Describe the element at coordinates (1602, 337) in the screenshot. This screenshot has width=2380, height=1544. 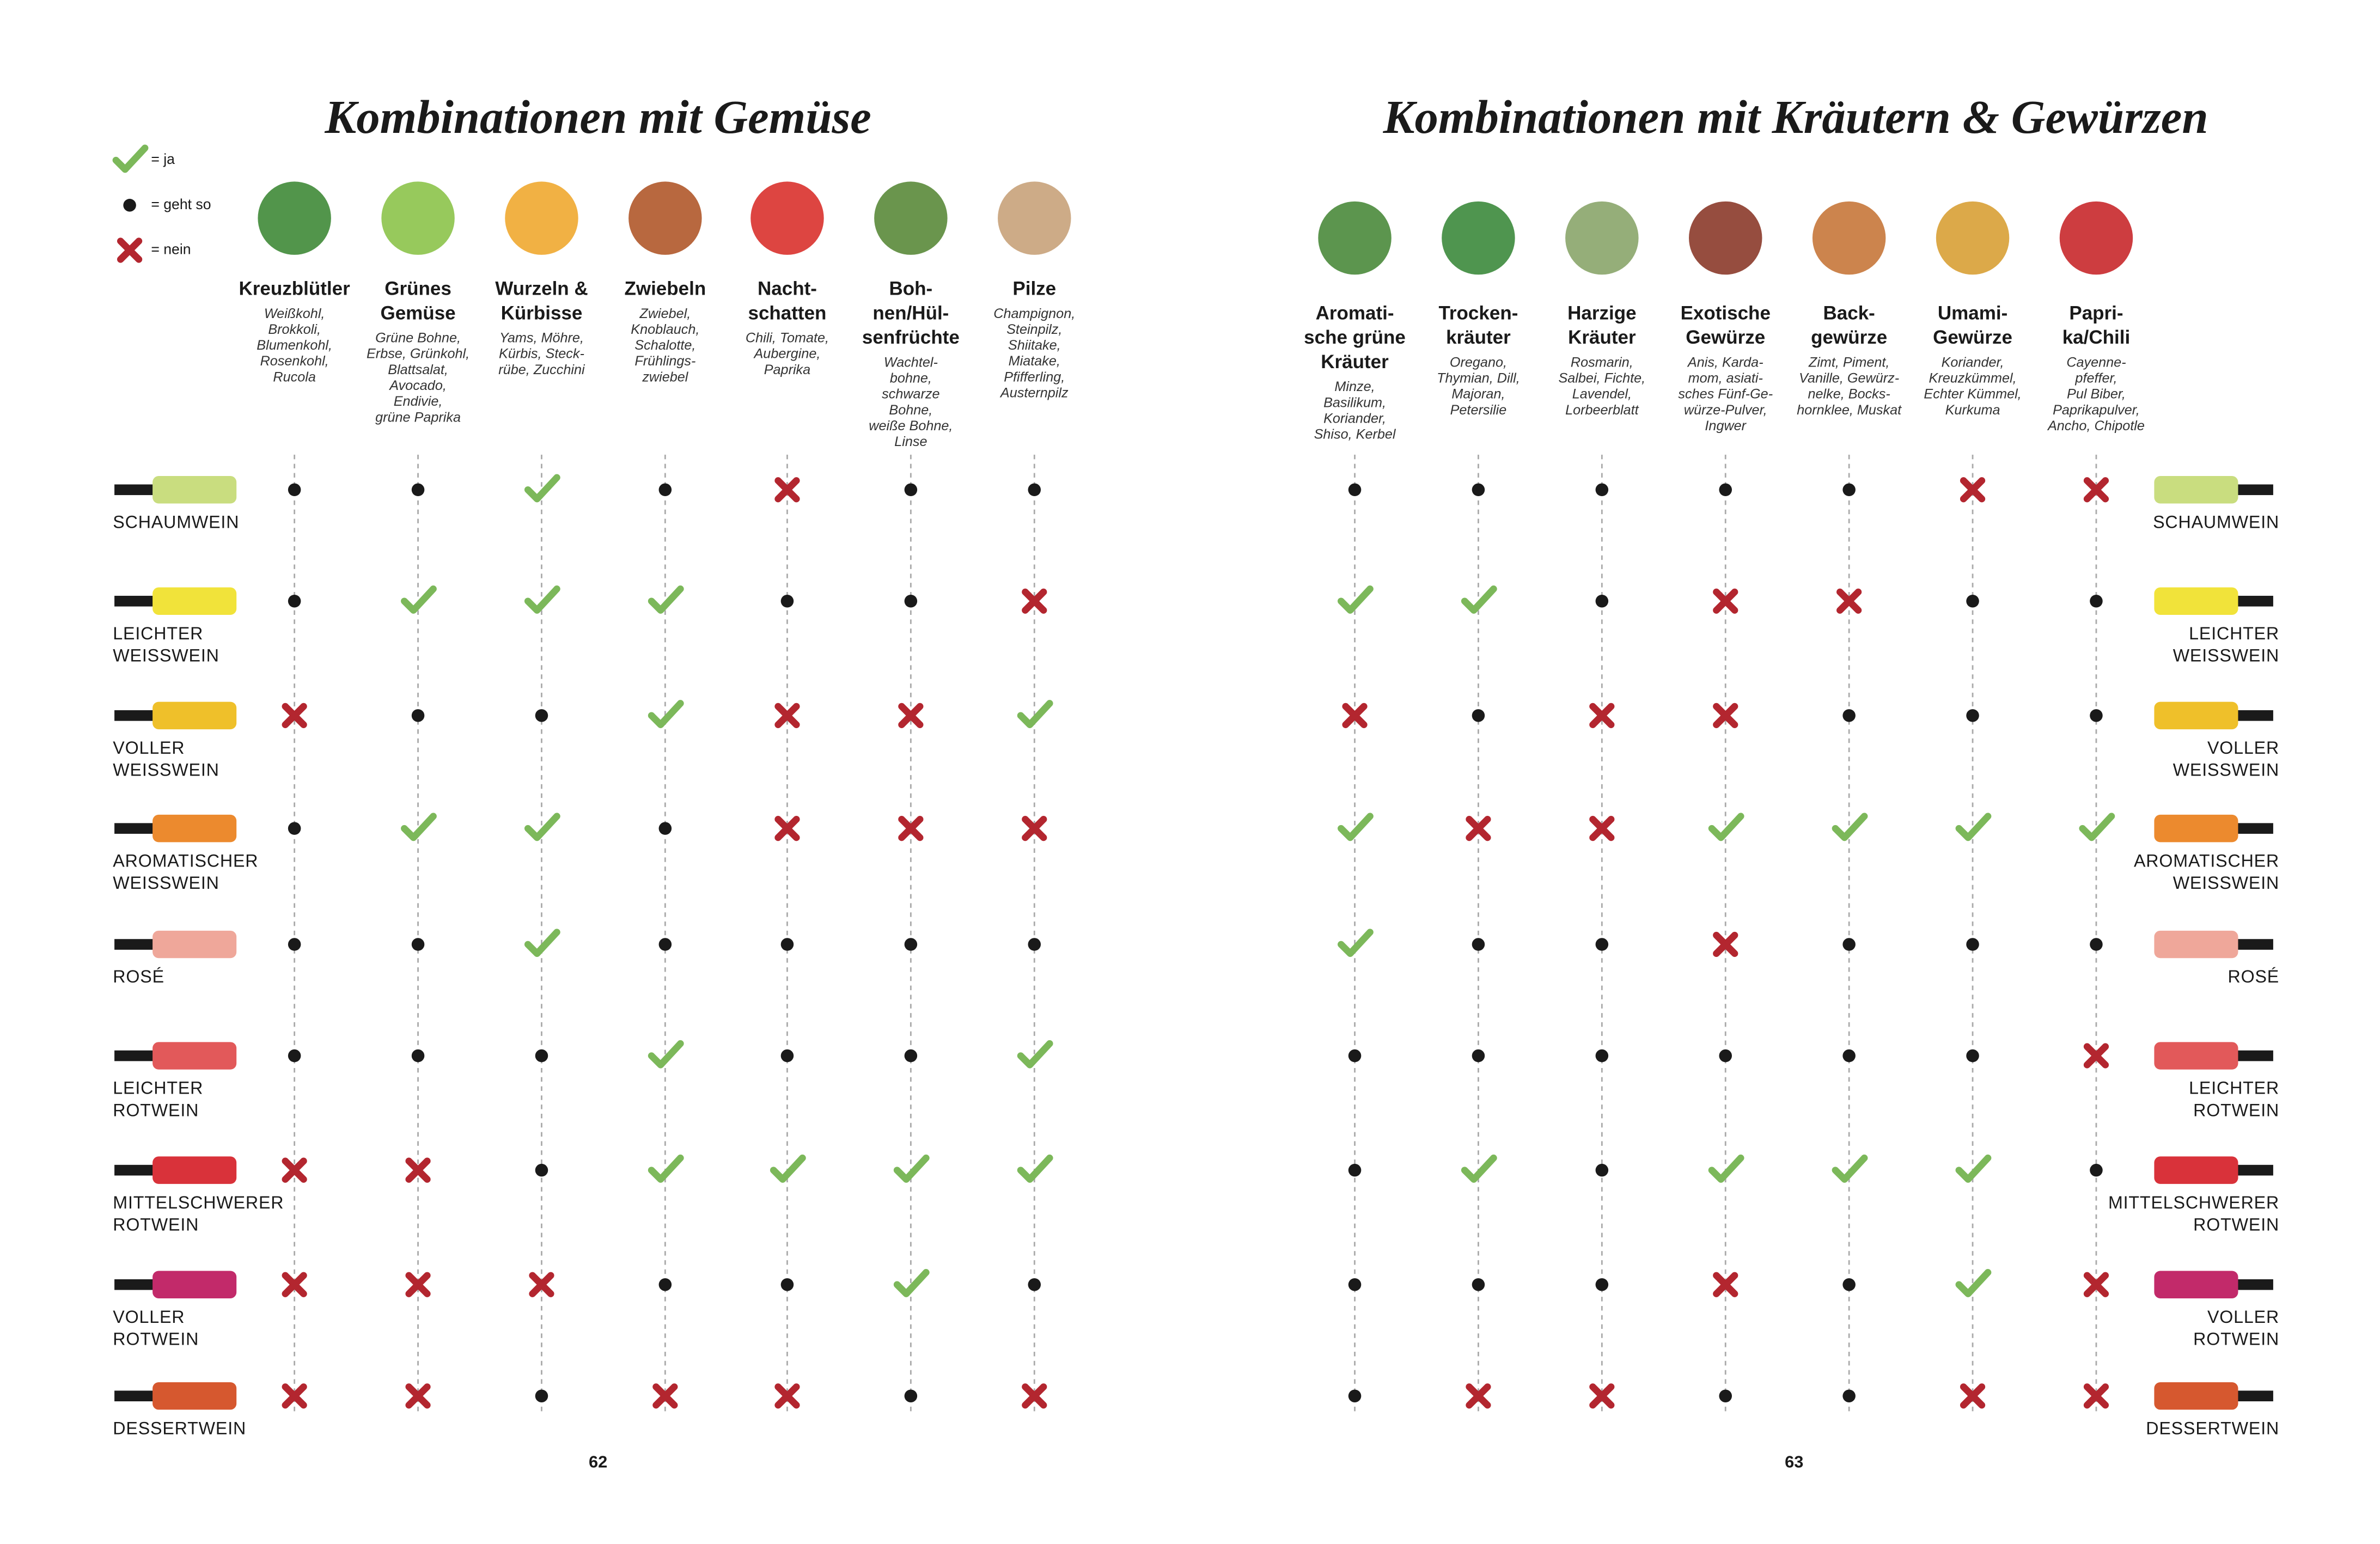
I see `column-name: Kräuter` at that location.